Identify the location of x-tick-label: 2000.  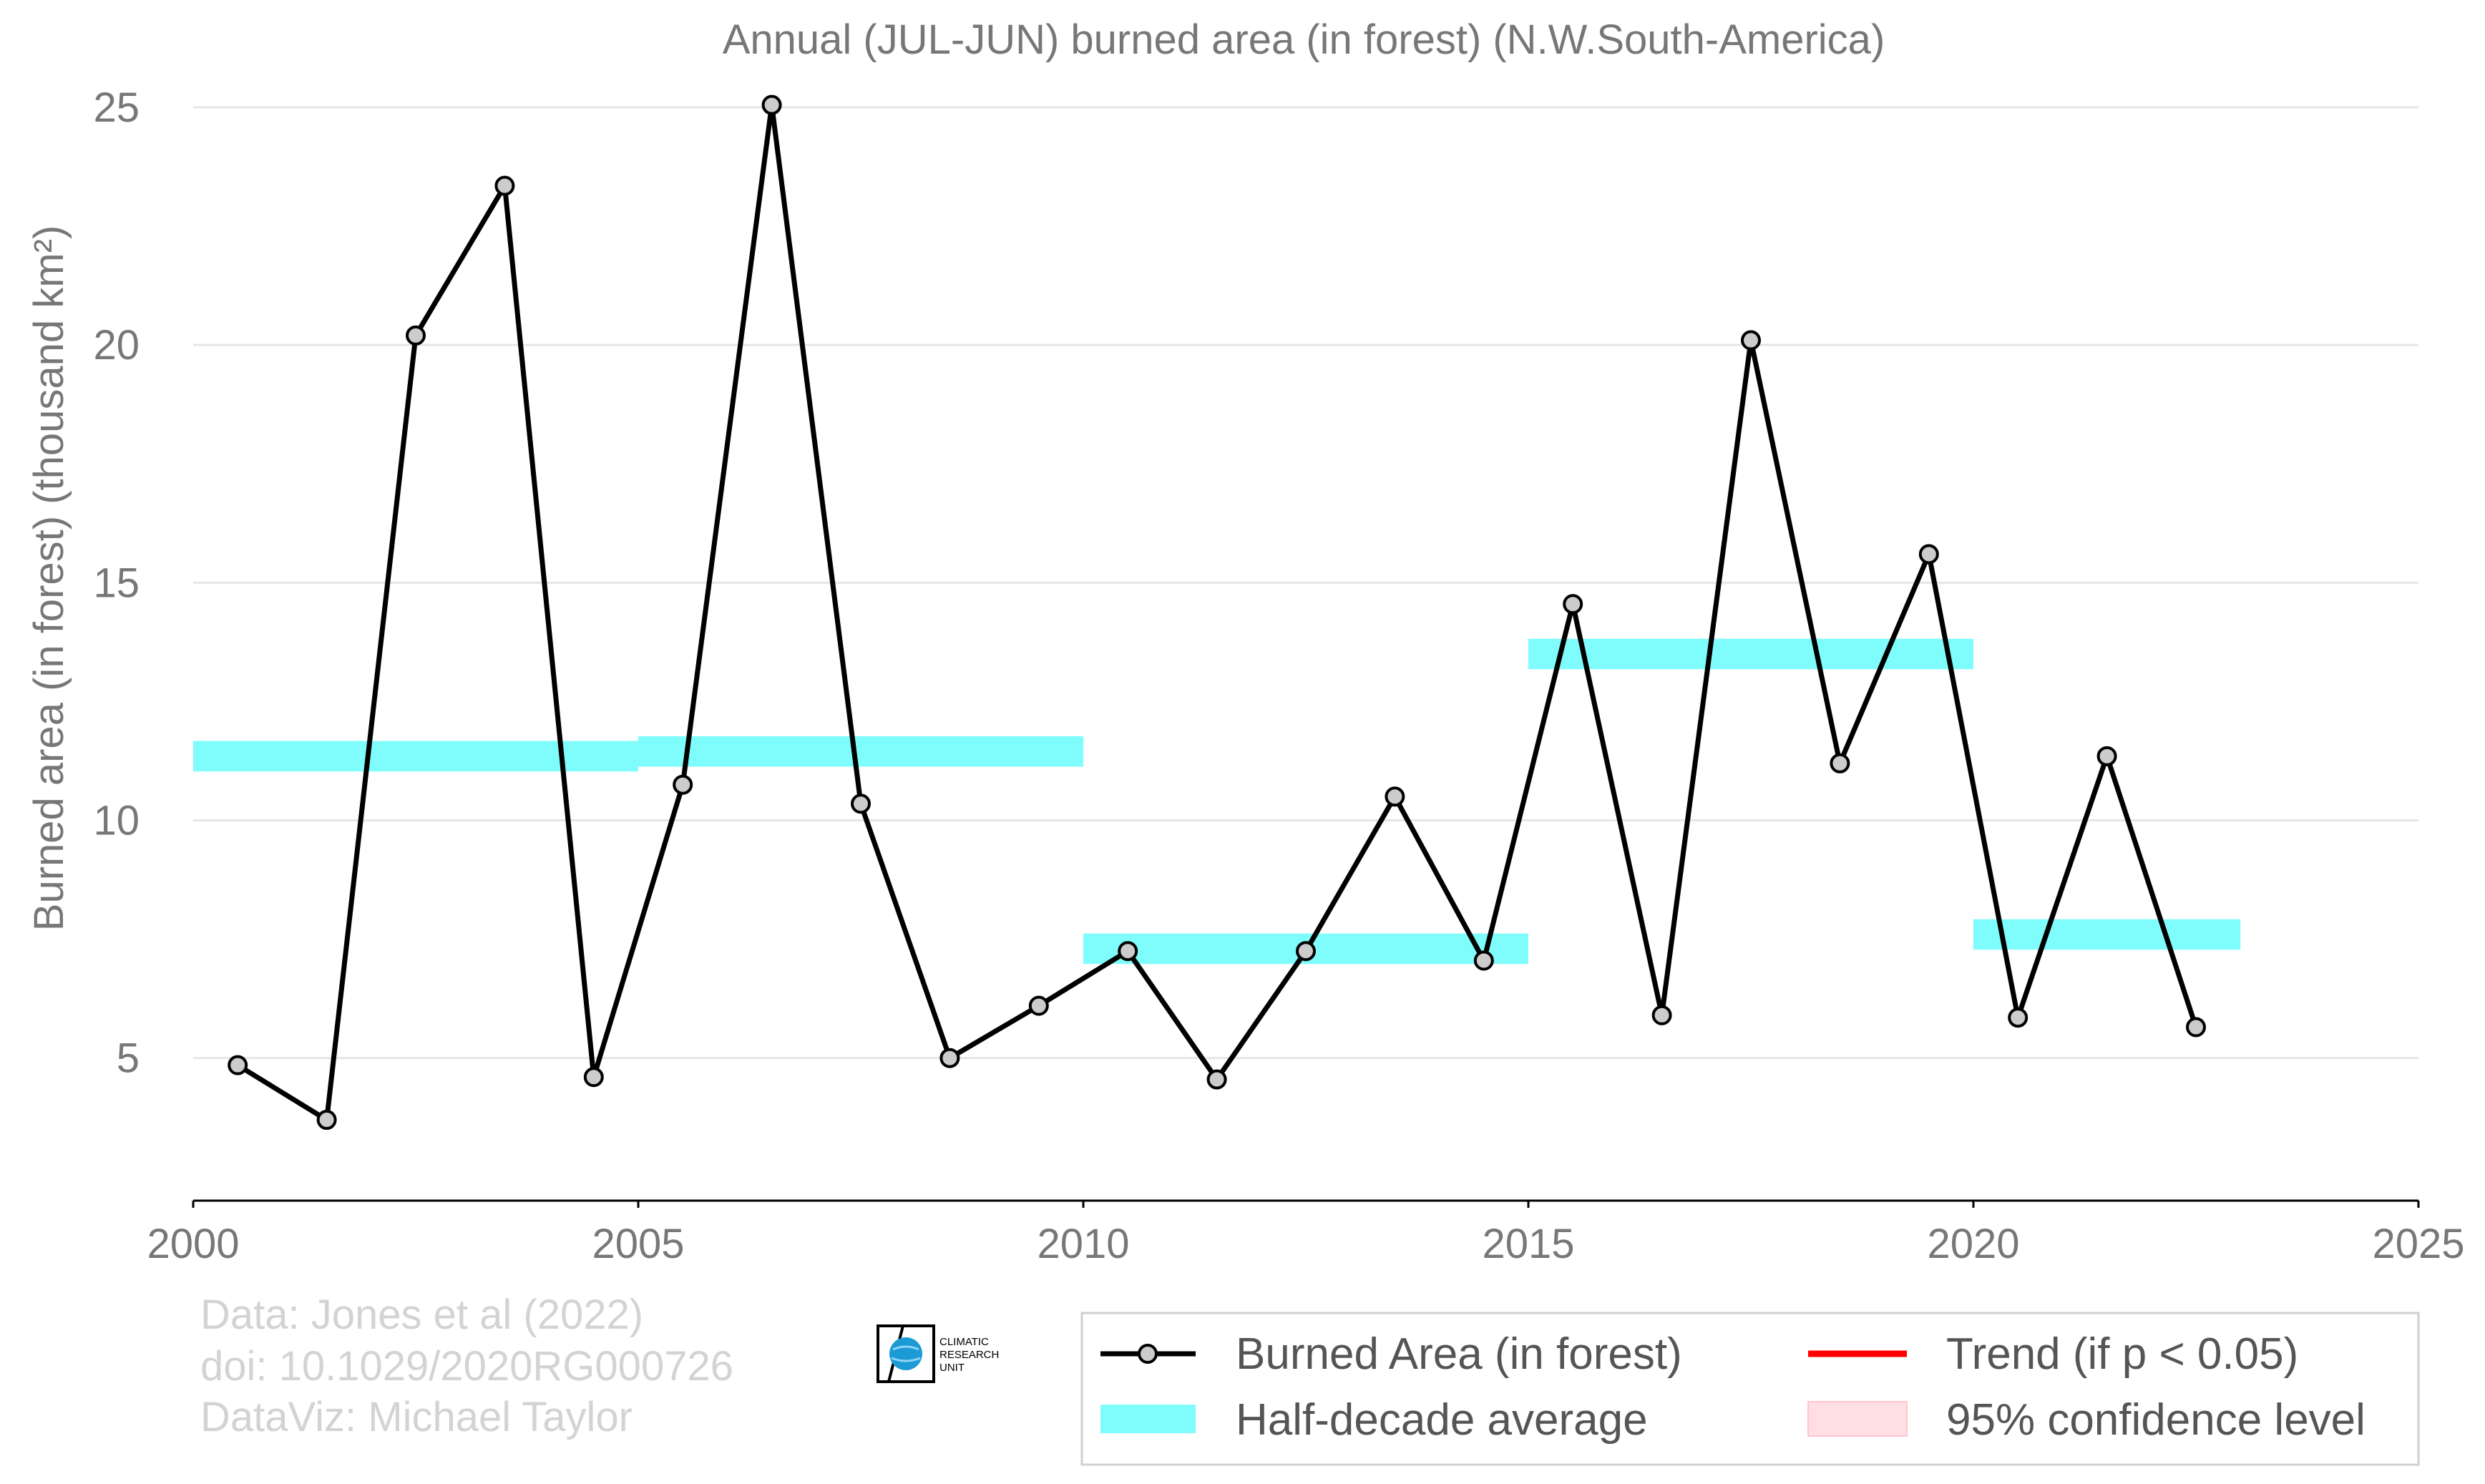
(193, 1244).